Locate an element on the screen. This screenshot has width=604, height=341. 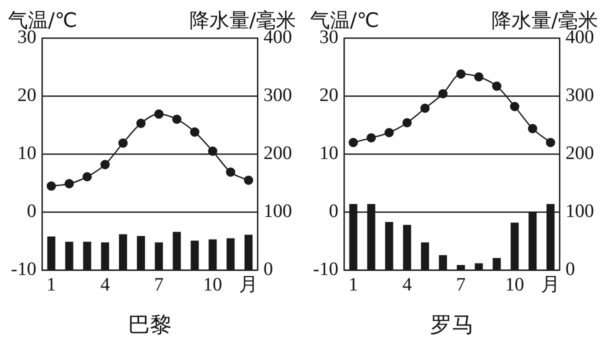
text: 罗马 is located at coordinates (452, 325).